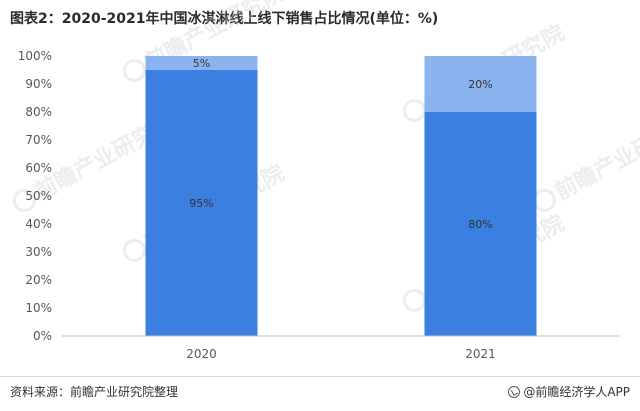 This screenshot has width=640, height=411. Describe the element at coordinates (38, 280) in the screenshot. I see `y-tick-label: 20%` at that location.